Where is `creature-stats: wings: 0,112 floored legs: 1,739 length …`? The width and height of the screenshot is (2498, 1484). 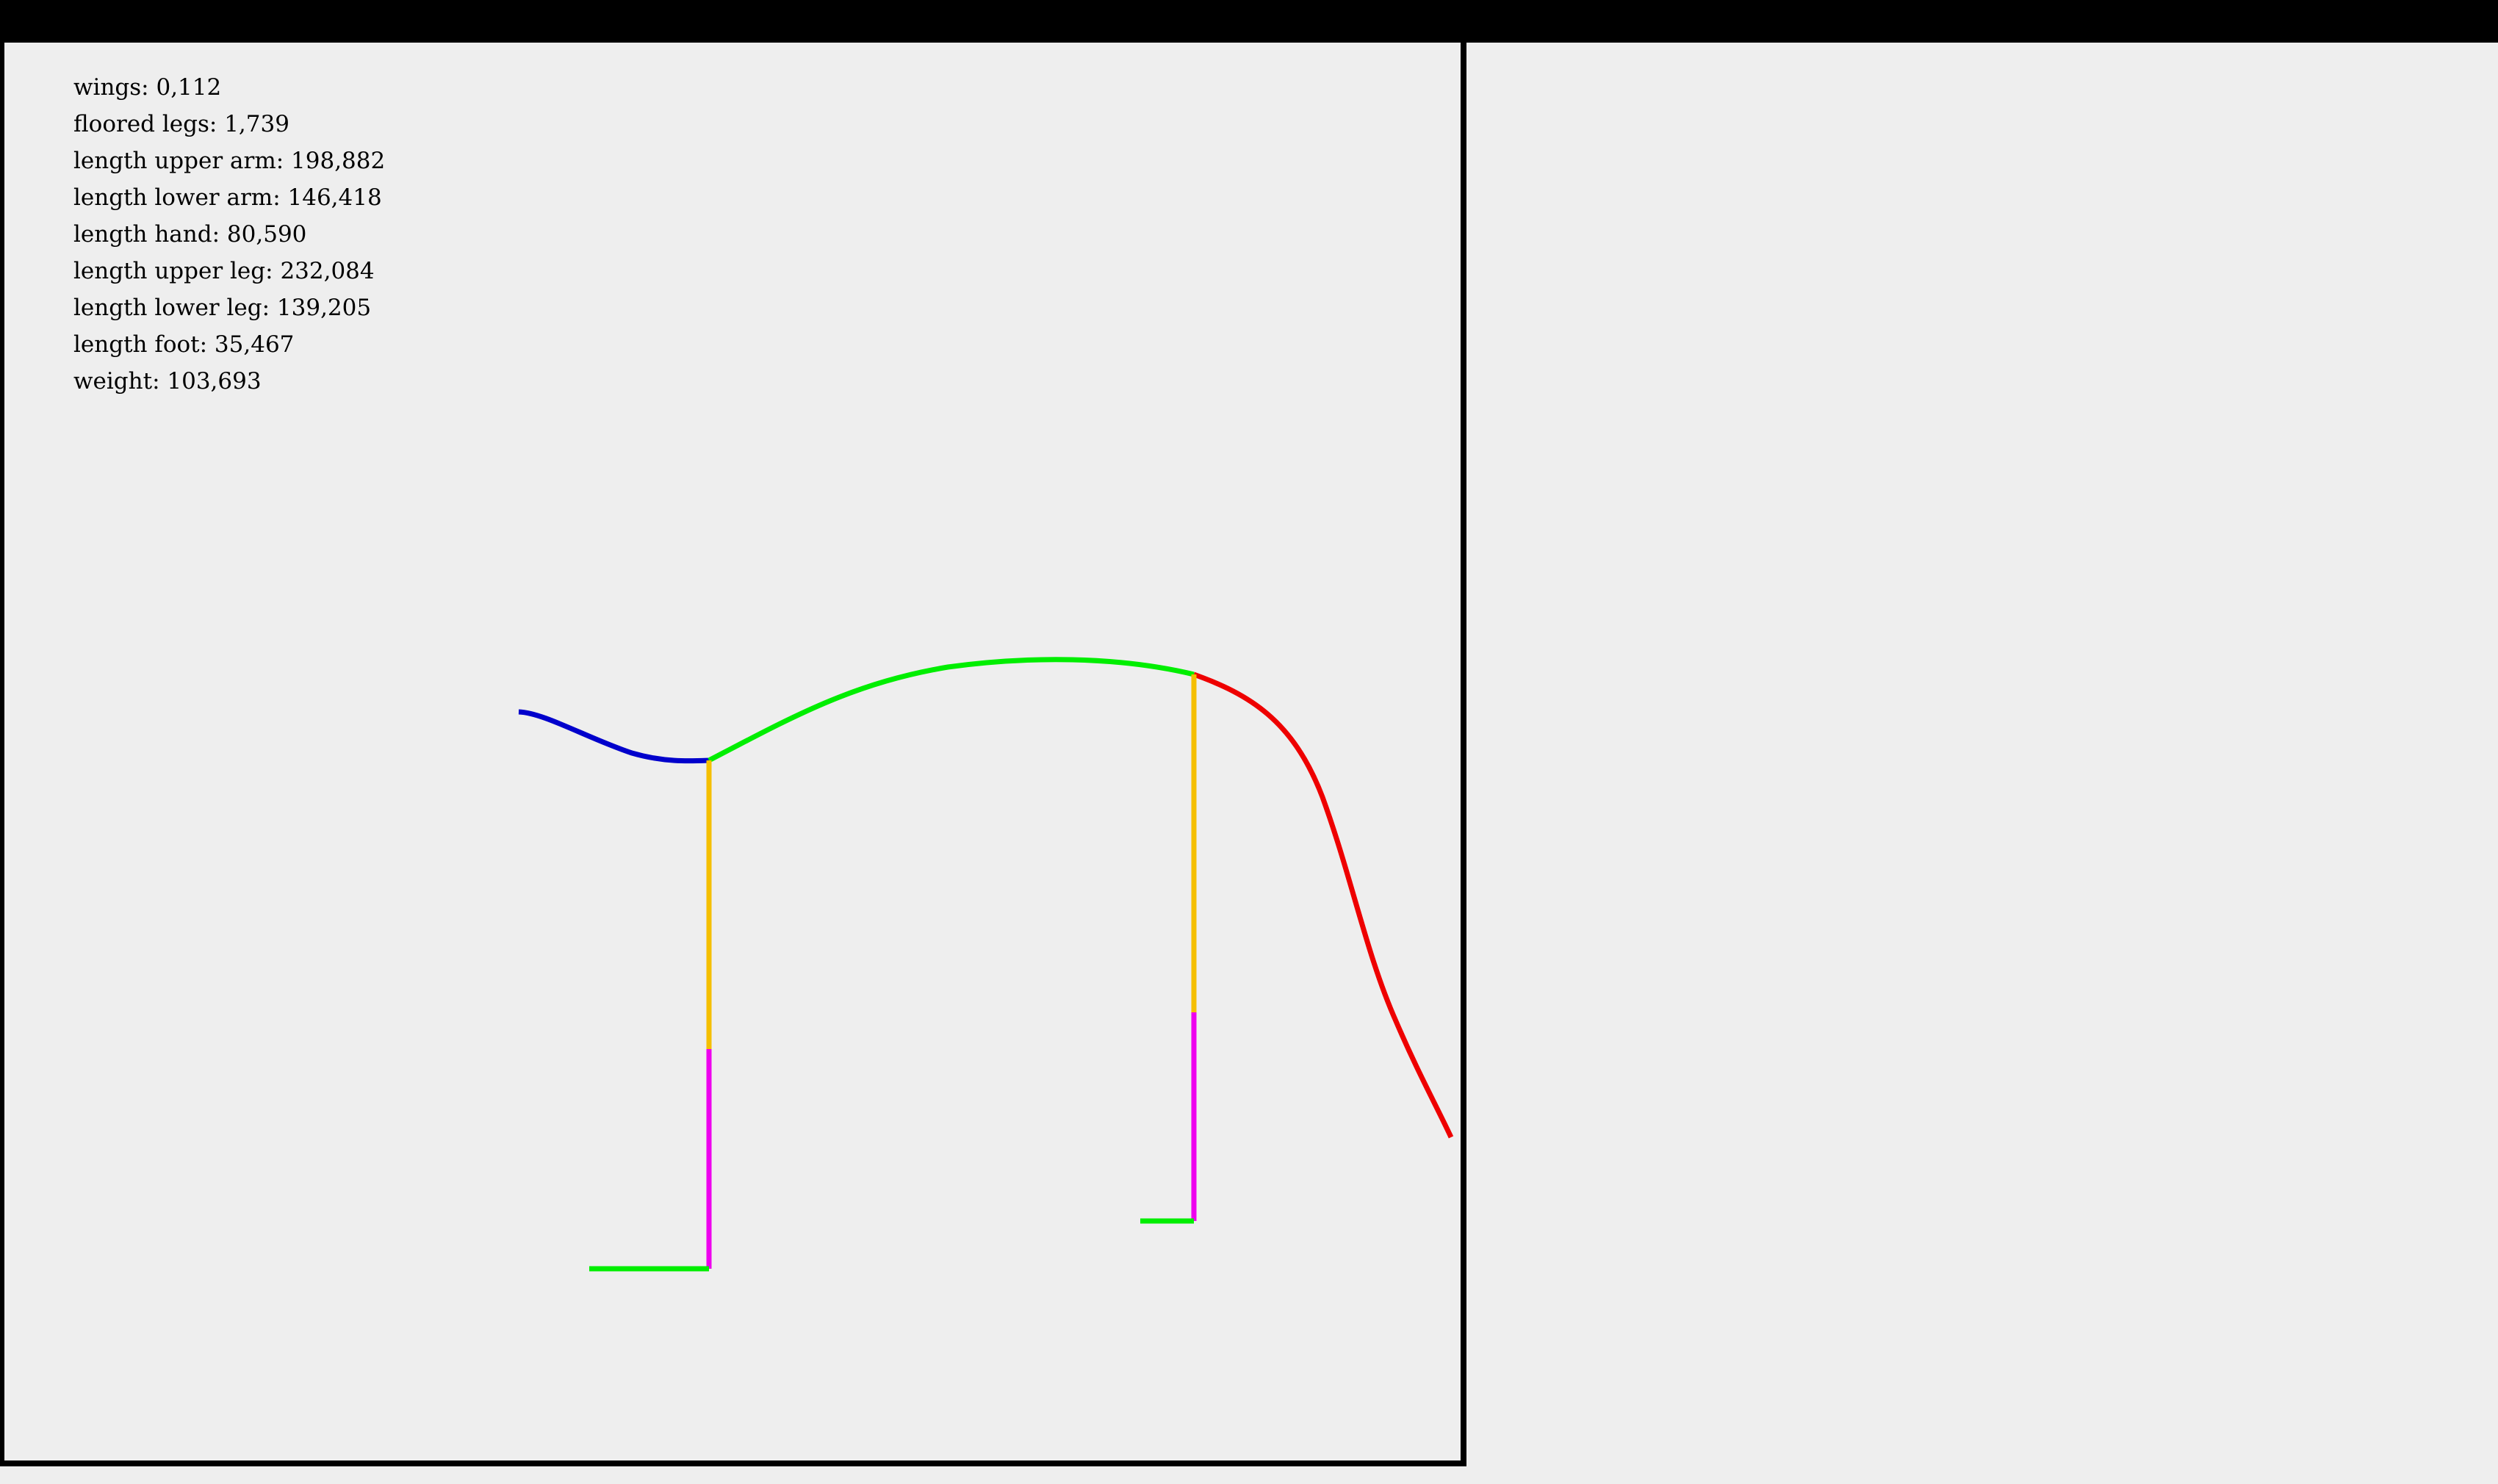 creature-stats: wings: 0,112 floored legs: 1,739 length … is located at coordinates (229, 234).